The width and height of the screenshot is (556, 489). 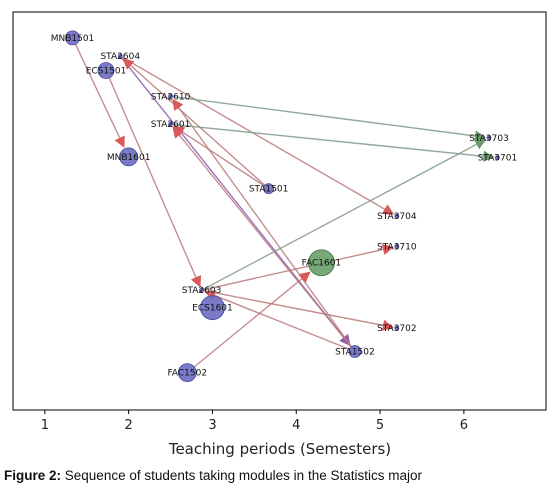 I want to click on x-tick-label: 4, so click(x=296, y=425).